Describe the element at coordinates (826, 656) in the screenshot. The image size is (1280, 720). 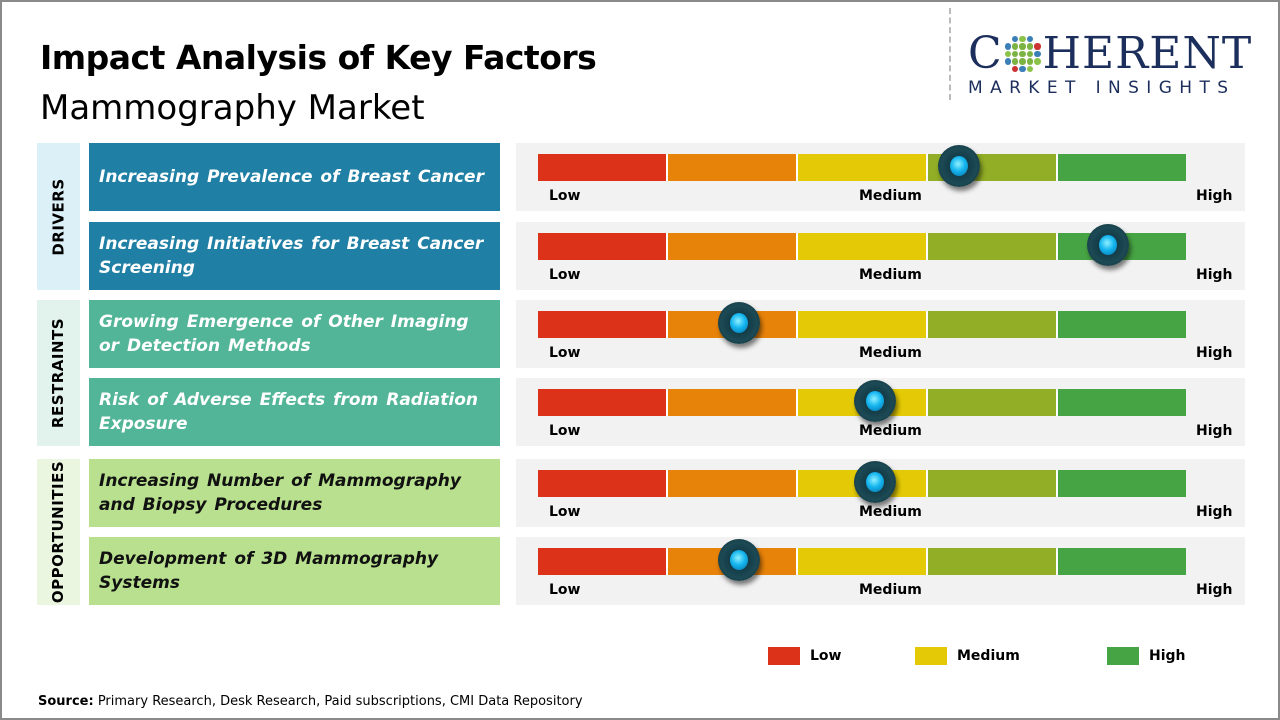
I see `legend-label: Low` at that location.